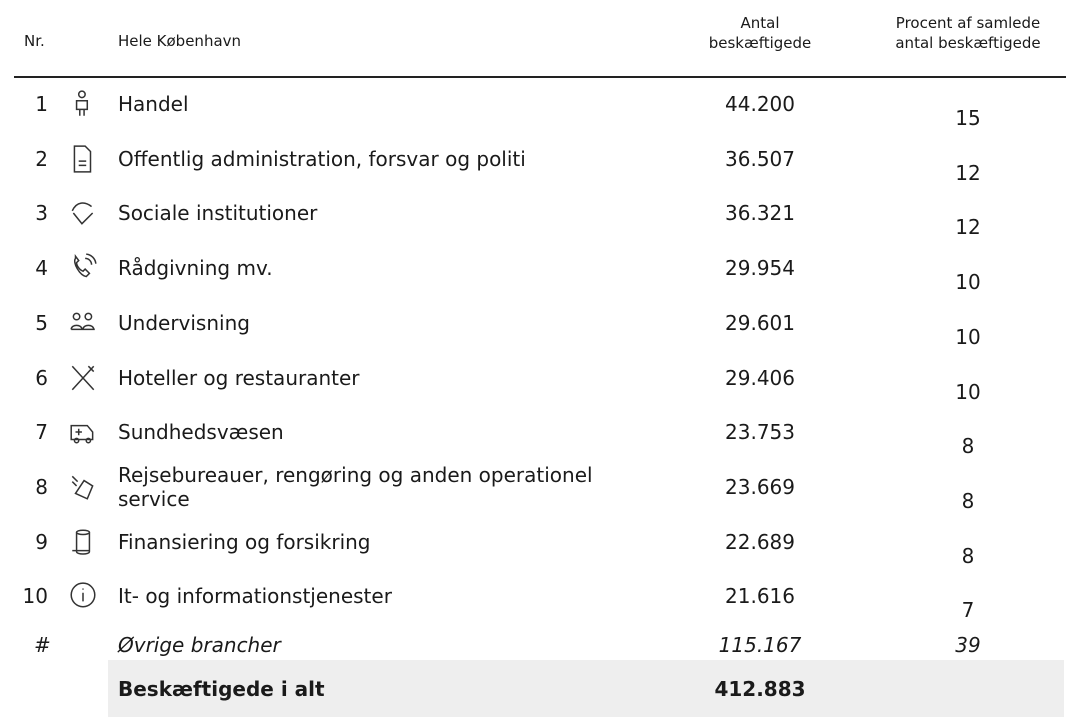 This screenshot has width=1074, height=717. What do you see at coordinates (218, 213) in the screenshot?
I see `row-label: Sociale institutioner` at bounding box center [218, 213].